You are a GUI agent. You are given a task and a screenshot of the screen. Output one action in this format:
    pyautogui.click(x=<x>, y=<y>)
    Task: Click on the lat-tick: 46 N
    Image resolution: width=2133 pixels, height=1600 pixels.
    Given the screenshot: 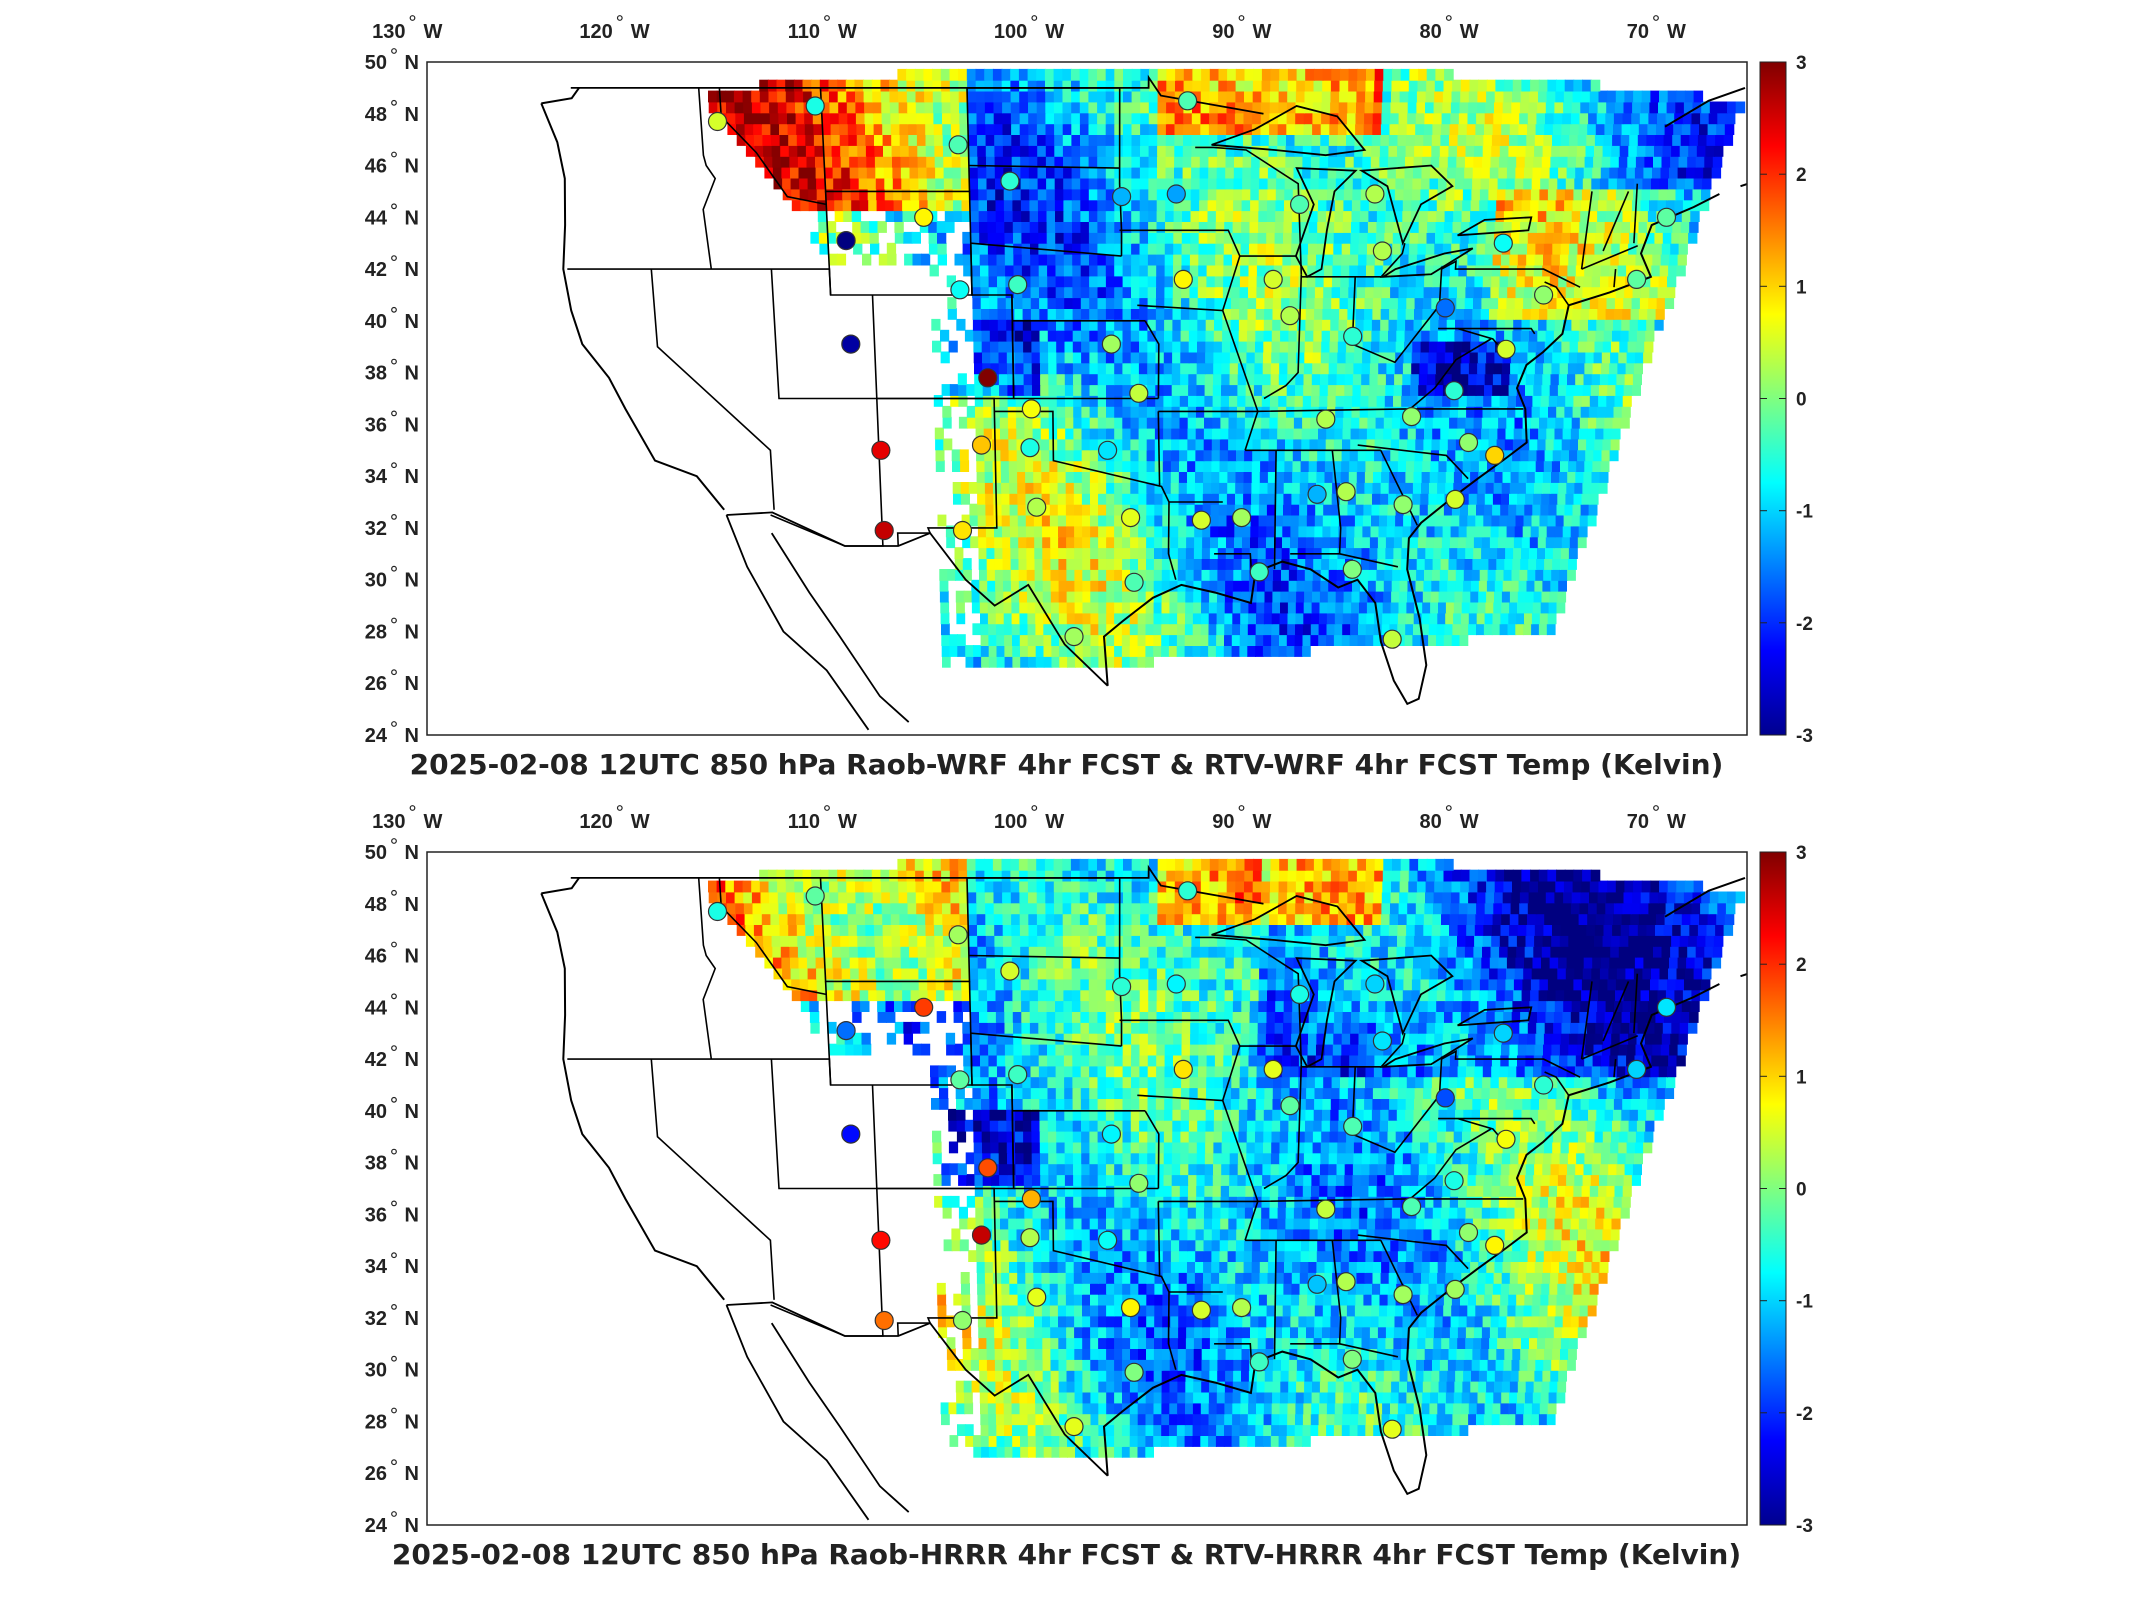 What is the action you would take?
    pyautogui.click(x=392, y=954)
    